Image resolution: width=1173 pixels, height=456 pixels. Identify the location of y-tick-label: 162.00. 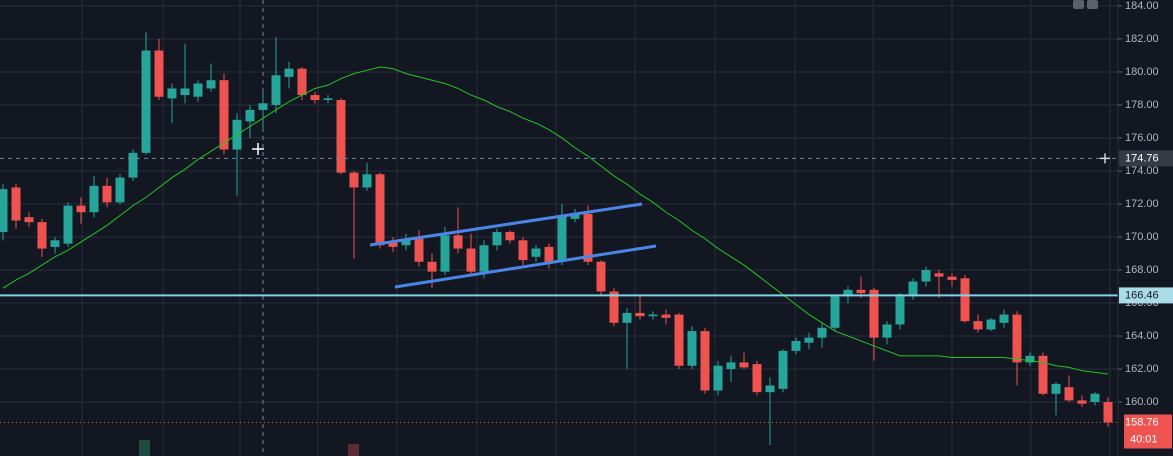
(1142, 369).